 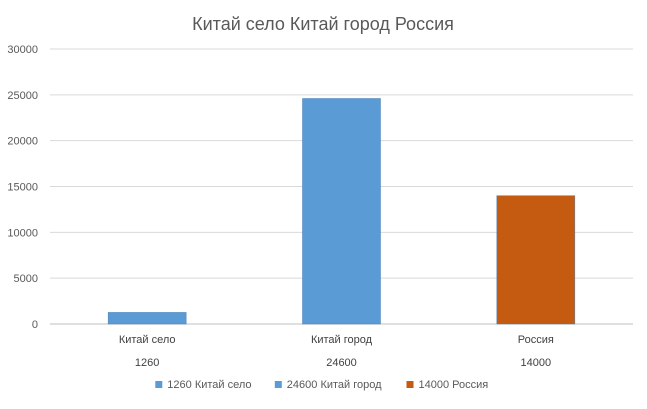 I want to click on category-label: Китай село, so click(x=147, y=340).